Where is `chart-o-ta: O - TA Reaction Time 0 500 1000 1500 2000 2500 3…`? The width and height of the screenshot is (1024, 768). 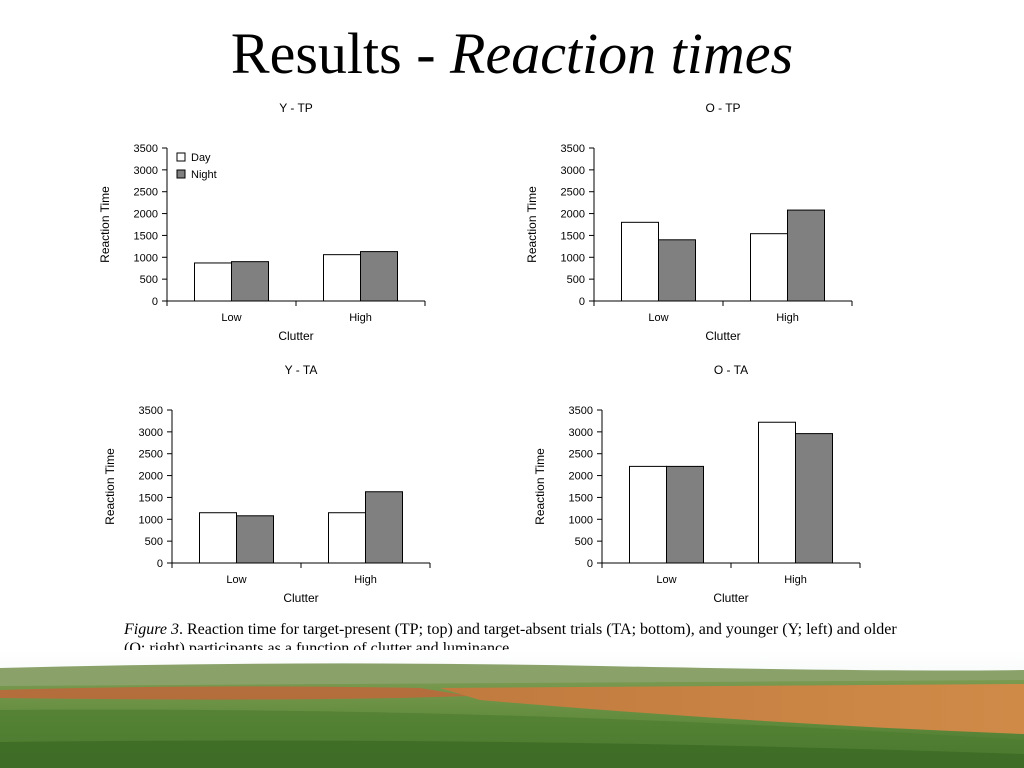
chart-o-ta: O - TA Reaction Time 0 500 1000 1500 2000 2500 3… is located at coordinates (697, 484).